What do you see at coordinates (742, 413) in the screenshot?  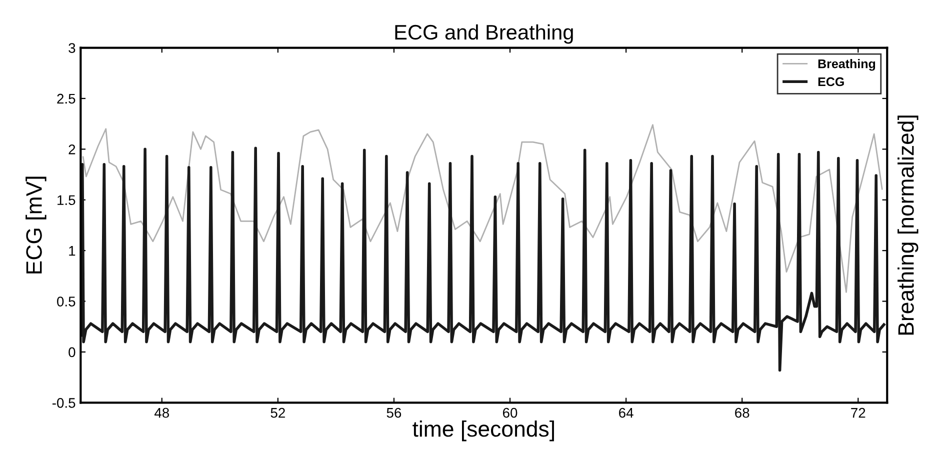 I see `x-tick-label: 68` at bounding box center [742, 413].